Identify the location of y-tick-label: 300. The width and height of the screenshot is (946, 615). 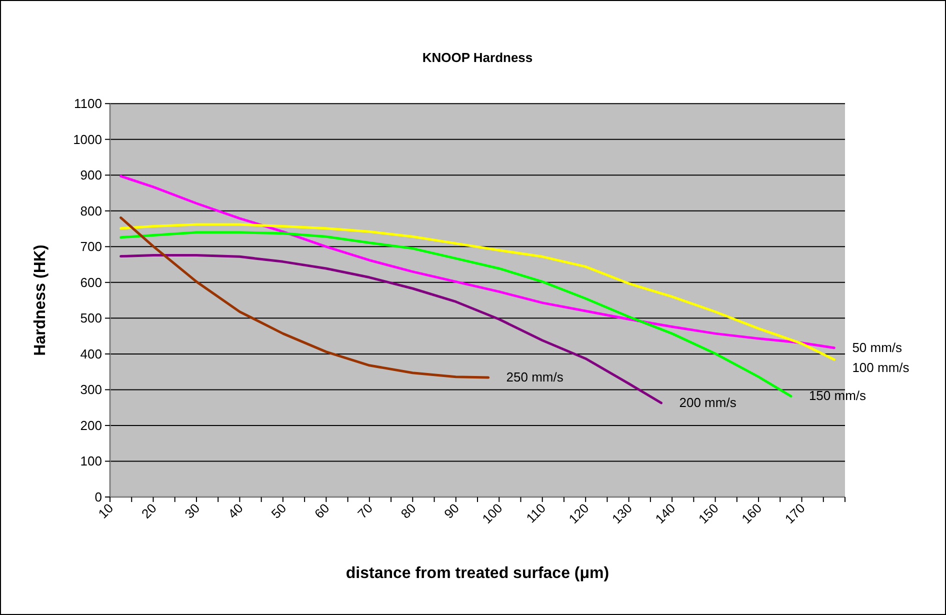
(91, 390).